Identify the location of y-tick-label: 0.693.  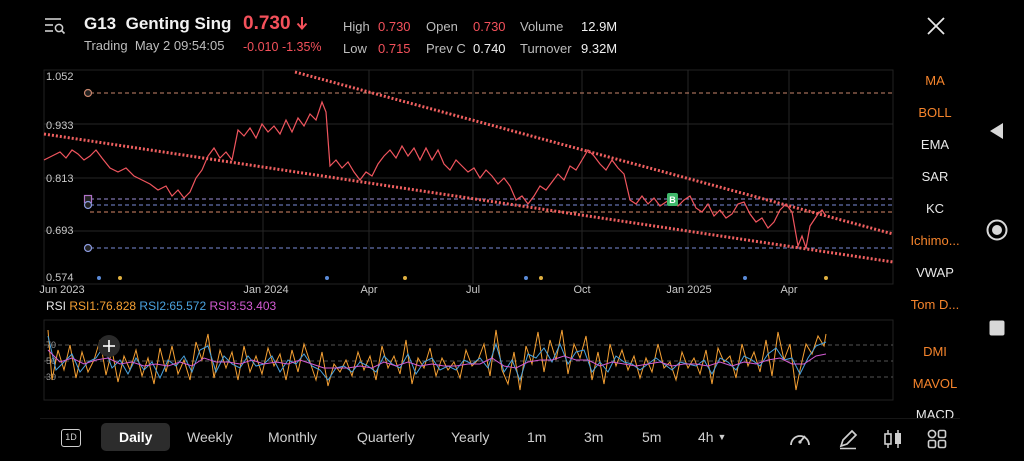
(60, 231).